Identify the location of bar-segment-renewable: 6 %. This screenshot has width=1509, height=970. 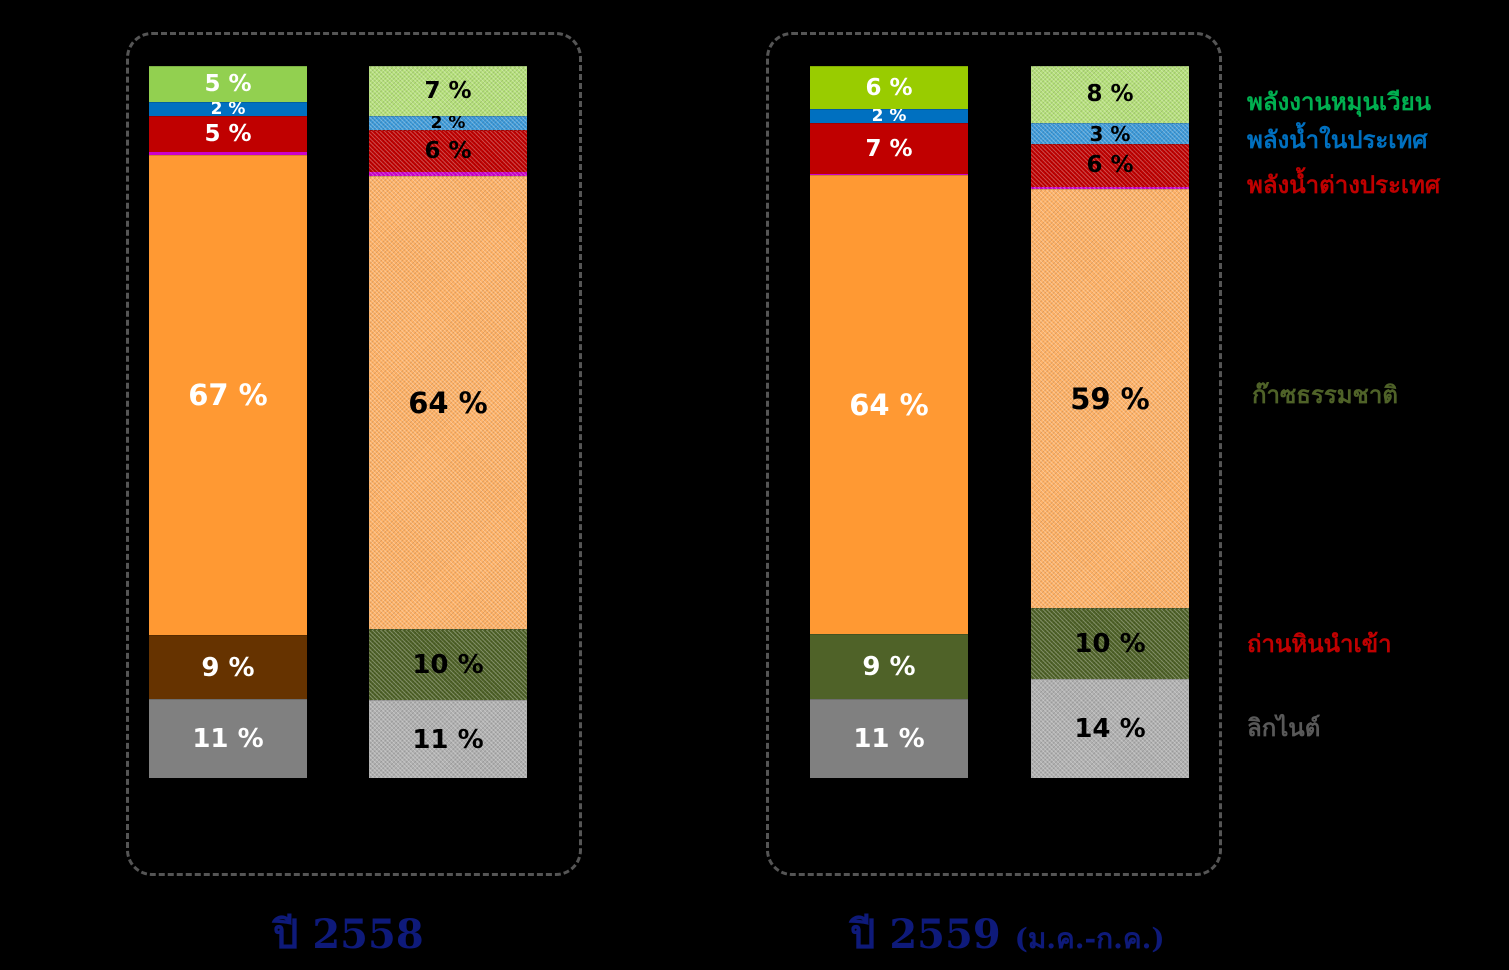
(889, 88).